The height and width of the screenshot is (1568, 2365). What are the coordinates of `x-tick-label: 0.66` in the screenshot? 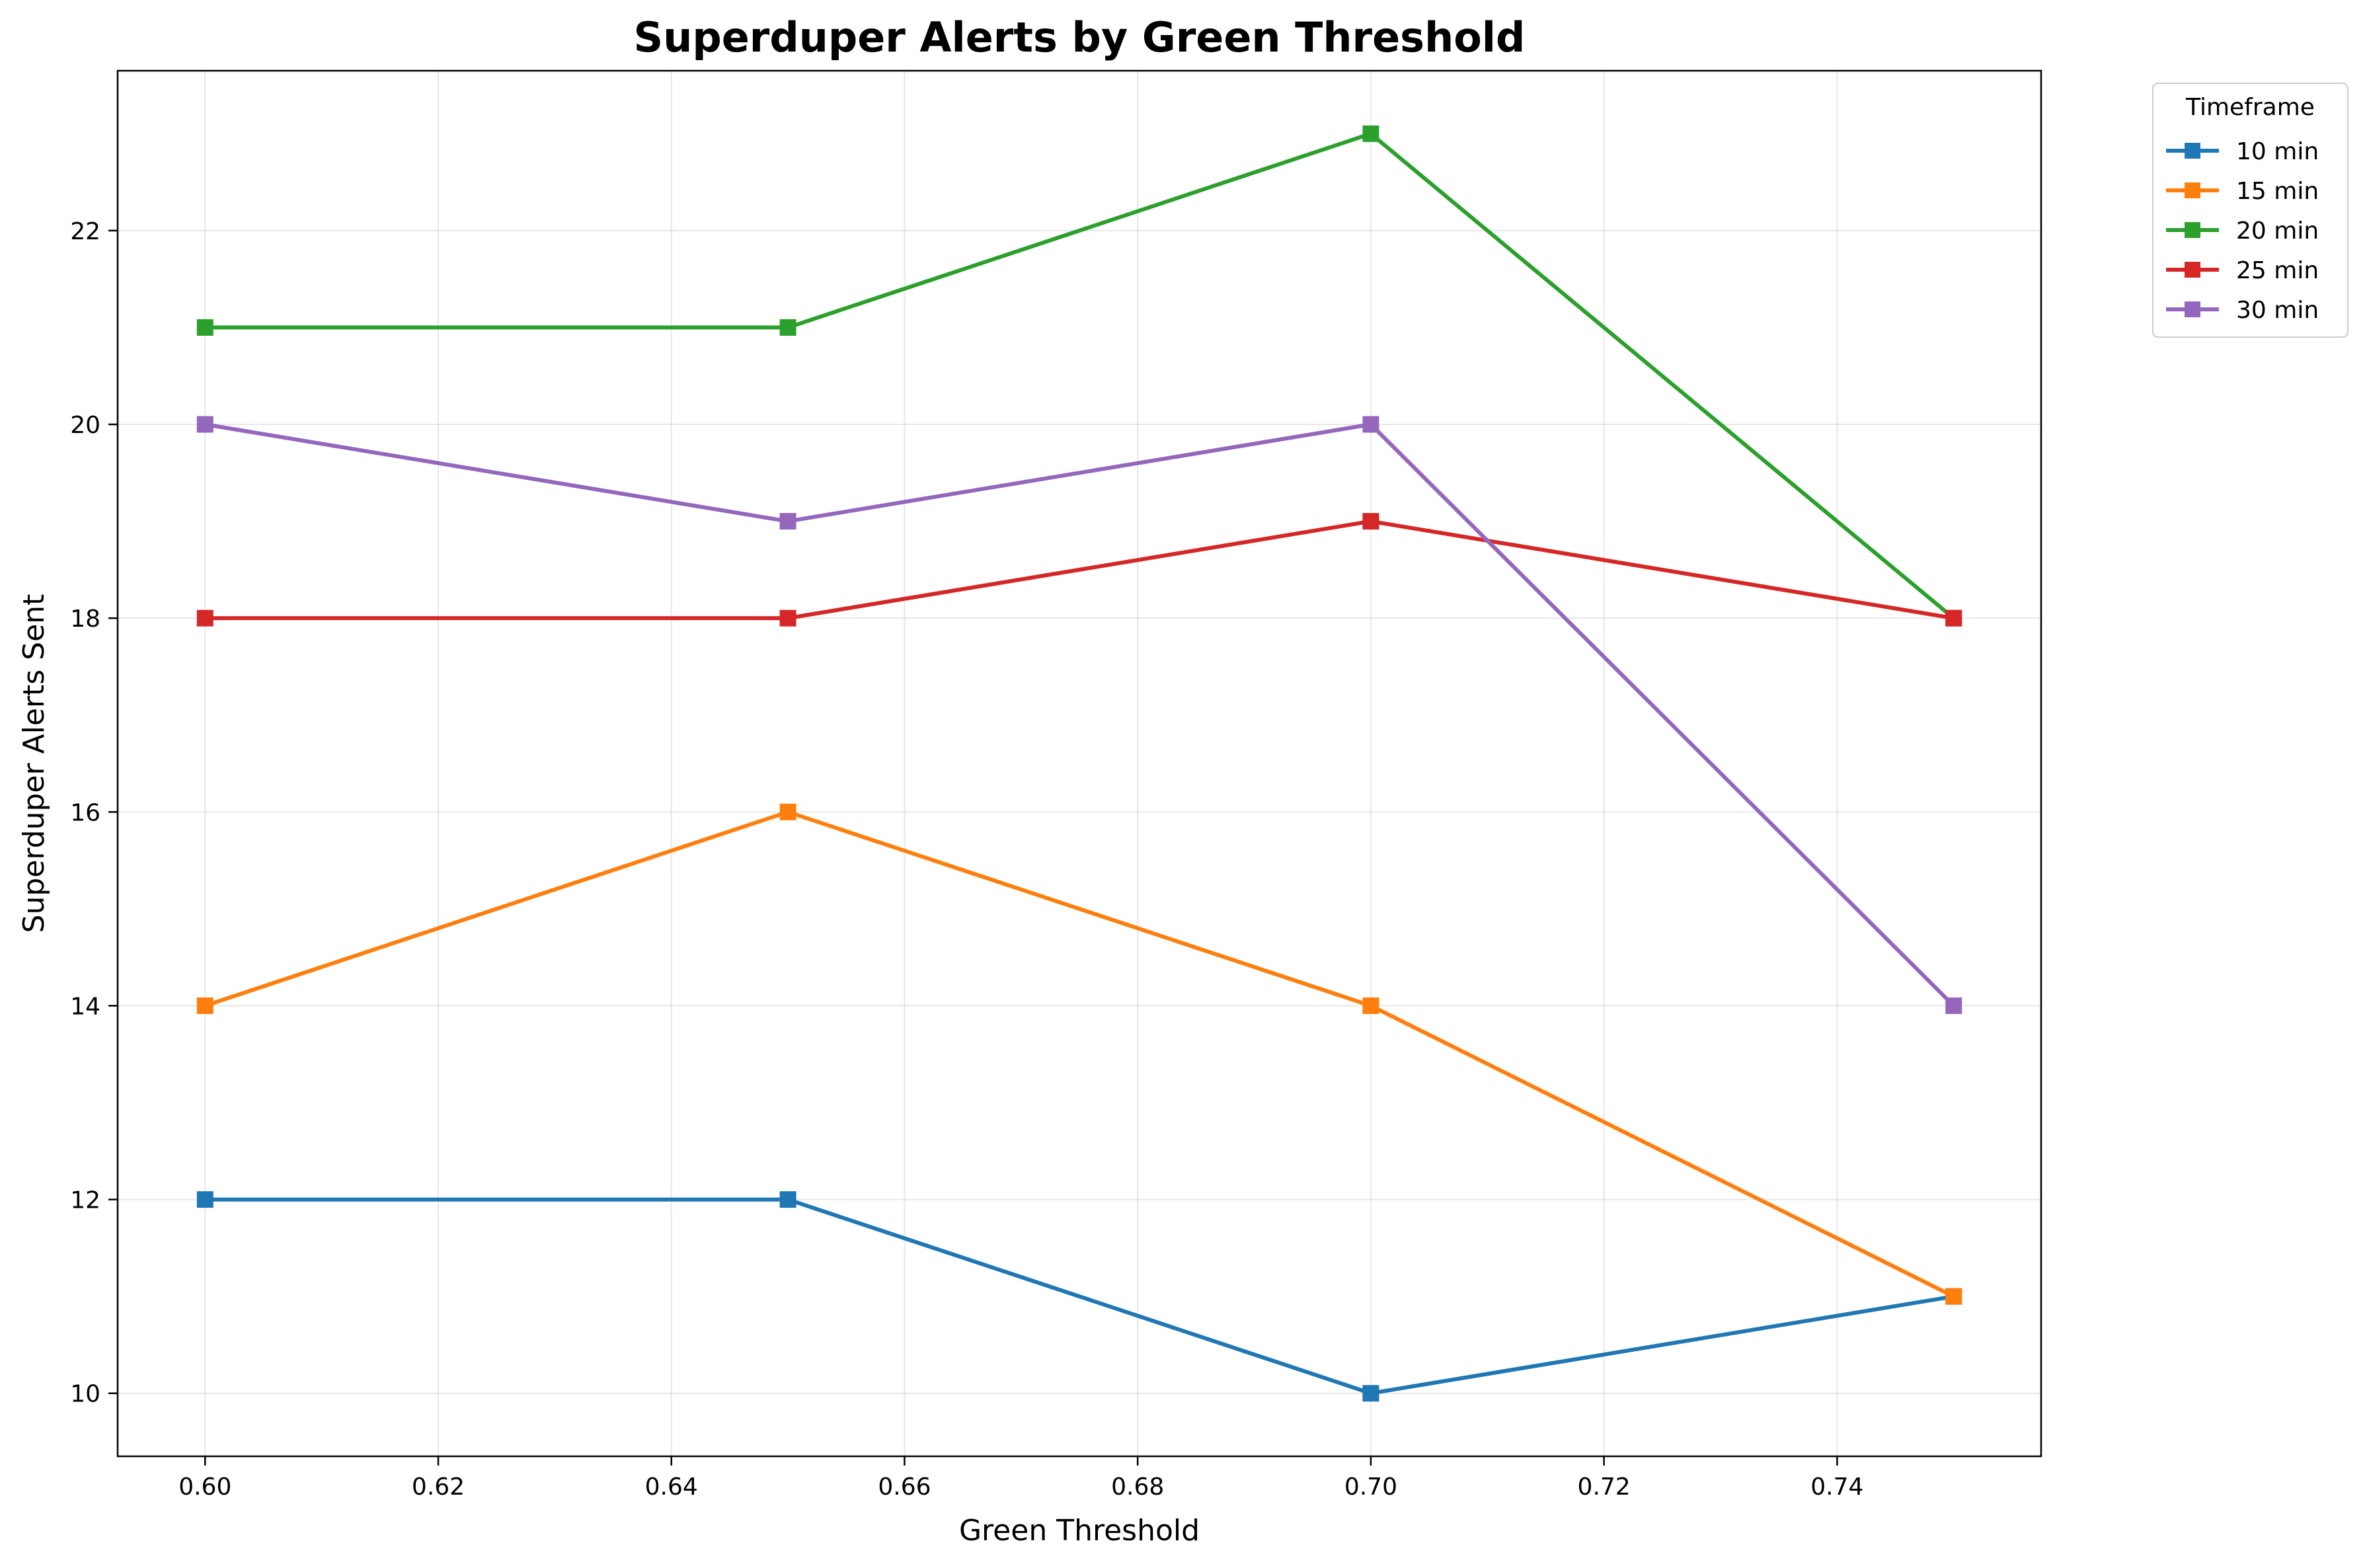 It's located at (904, 1487).